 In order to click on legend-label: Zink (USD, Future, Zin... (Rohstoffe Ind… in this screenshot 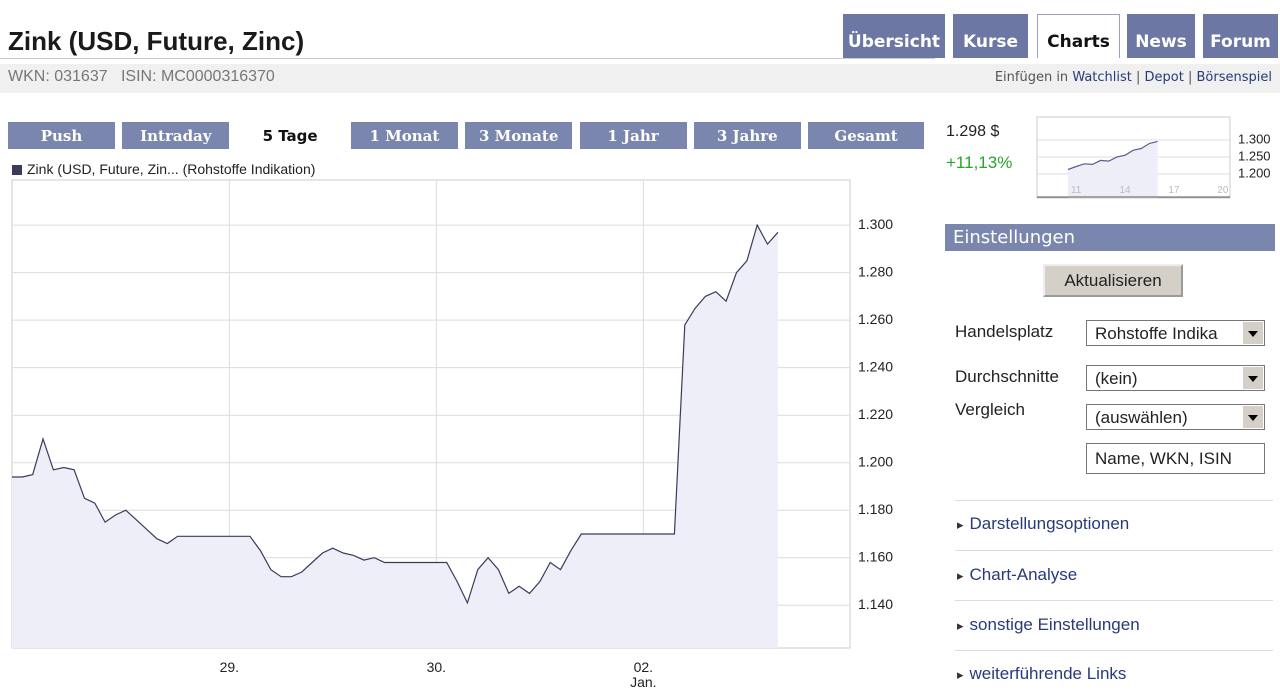, I will do `click(171, 169)`.